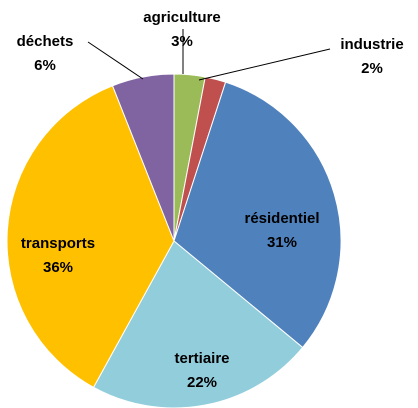 Image resolution: width=418 pixels, height=408 pixels. What do you see at coordinates (45, 41) in the screenshot?
I see `slice-label: déchets` at bounding box center [45, 41].